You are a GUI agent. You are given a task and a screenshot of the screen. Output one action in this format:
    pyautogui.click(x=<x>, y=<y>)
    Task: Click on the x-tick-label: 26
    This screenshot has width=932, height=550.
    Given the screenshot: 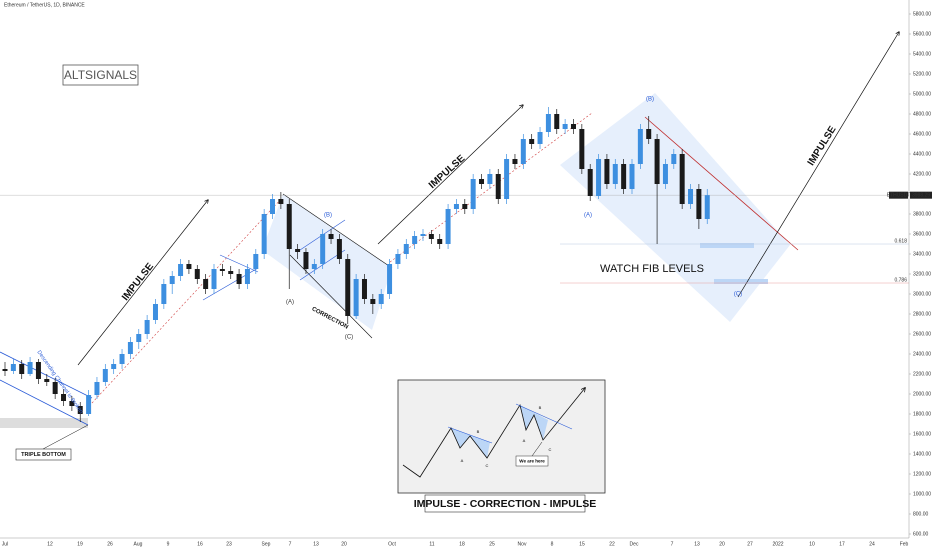 What is the action you would take?
    pyautogui.click(x=110, y=544)
    